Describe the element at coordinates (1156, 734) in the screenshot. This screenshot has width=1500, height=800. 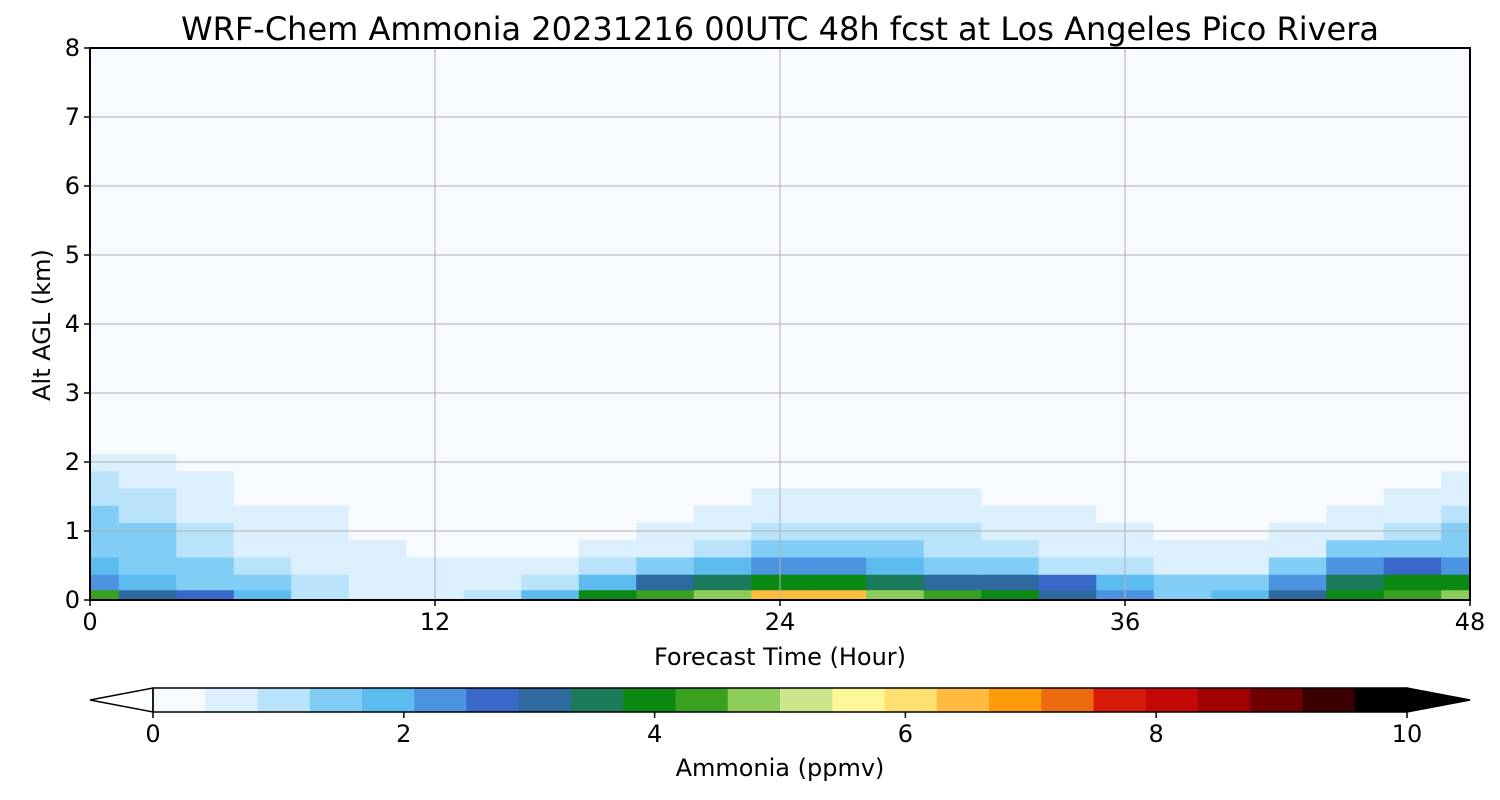
I see `colorbar-tick-label: 8` at that location.